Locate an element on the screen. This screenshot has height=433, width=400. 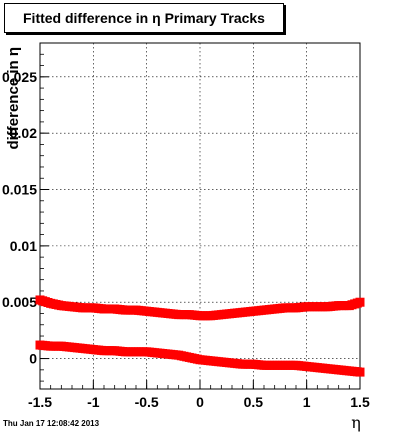
y-tick-label: 0.015 is located at coordinates (19, 190).